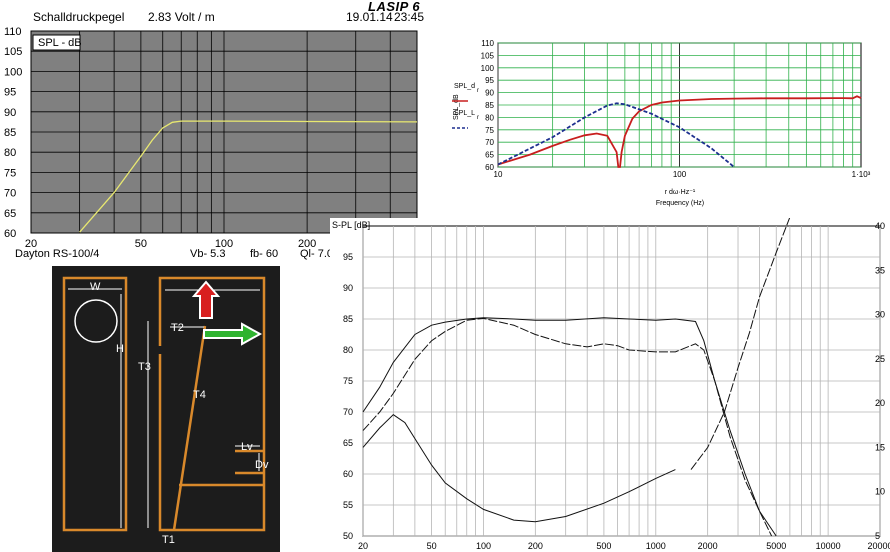 This screenshot has width=890, height=552. What do you see at coordinates (877, 536) in the screenshot?
I see `measurement-y2-tick: 5` at bounding box center [877, 536].